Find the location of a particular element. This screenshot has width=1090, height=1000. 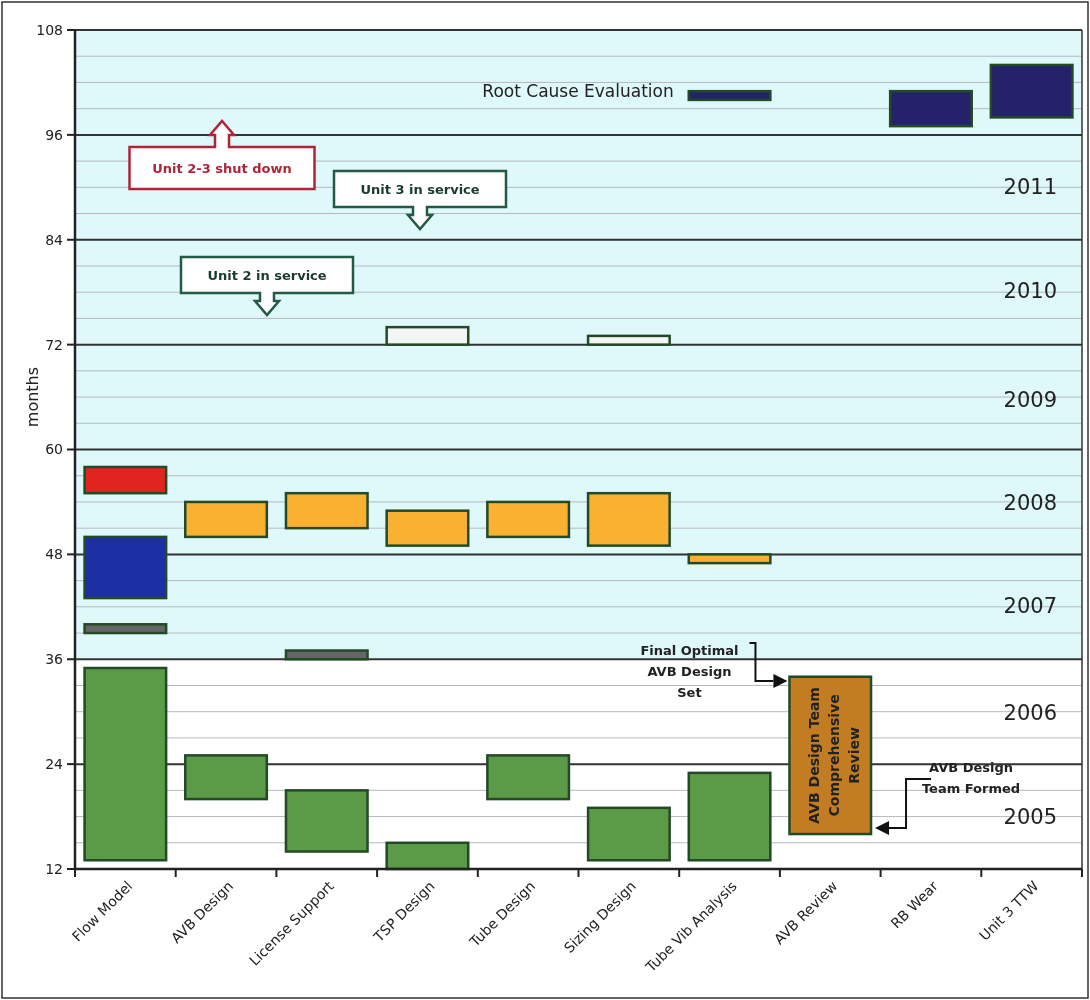

y-tick-label: 12 is located at coordinates (54, 868).